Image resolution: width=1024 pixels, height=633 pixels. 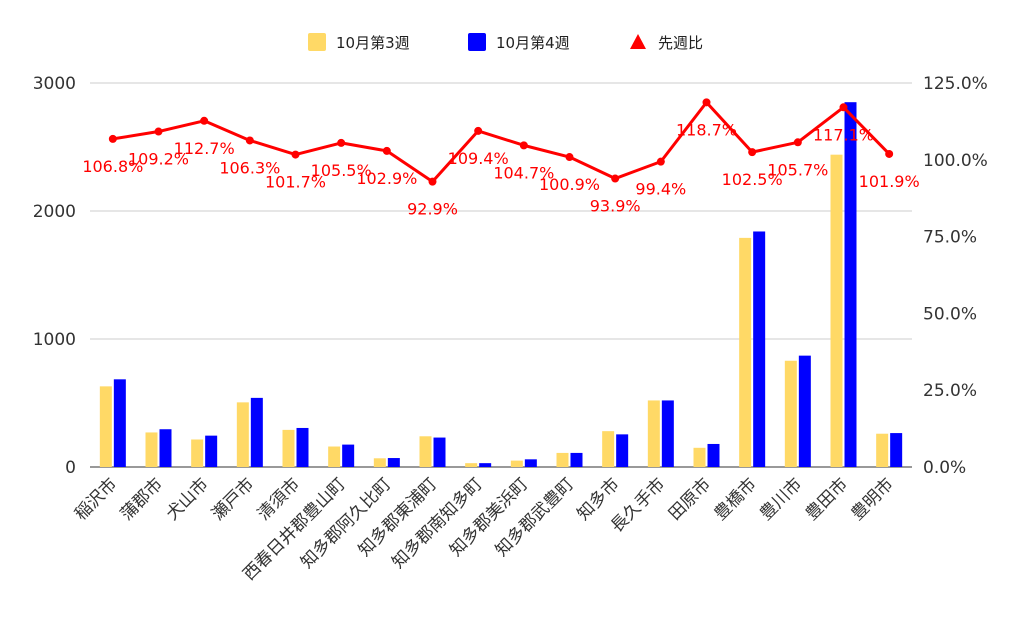 I want to click on ratio-label: 117.1%, so click(x=843, y=134).